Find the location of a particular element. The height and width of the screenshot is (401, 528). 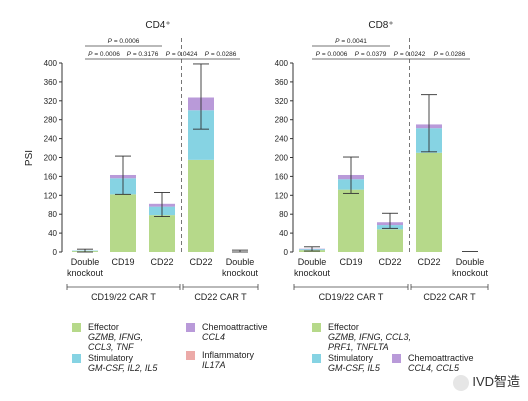

legend-genes: IL17A is located at coordinates (214, 365).